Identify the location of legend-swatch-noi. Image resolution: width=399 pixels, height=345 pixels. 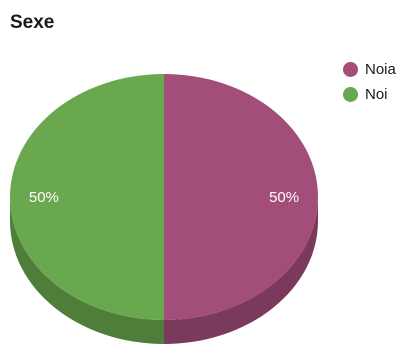
(350, 94).